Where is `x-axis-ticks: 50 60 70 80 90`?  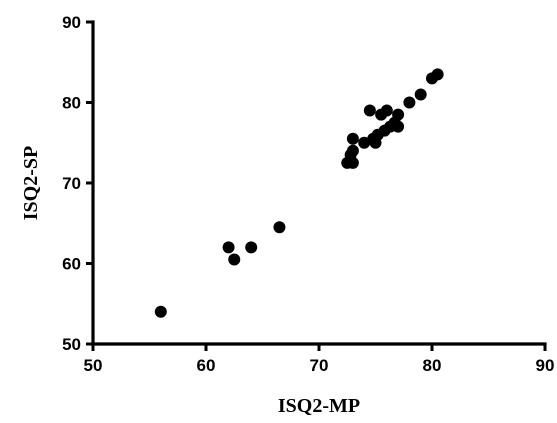
x-axis-ticks: 50 60 70 80 90 is located at coordinates (319, 359).